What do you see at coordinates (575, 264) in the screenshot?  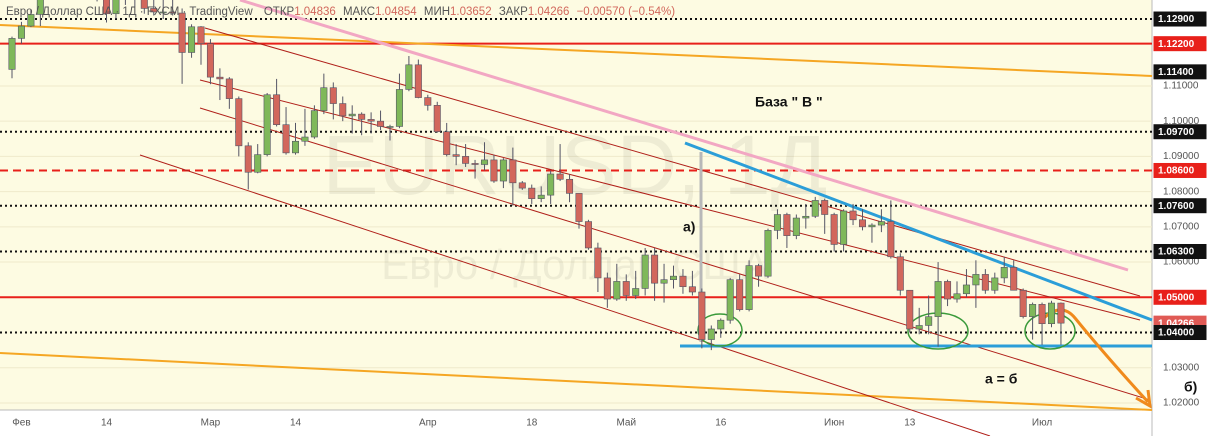 I see `watermark-name: Евро / Доллар США` at bounding box center [575, 264].